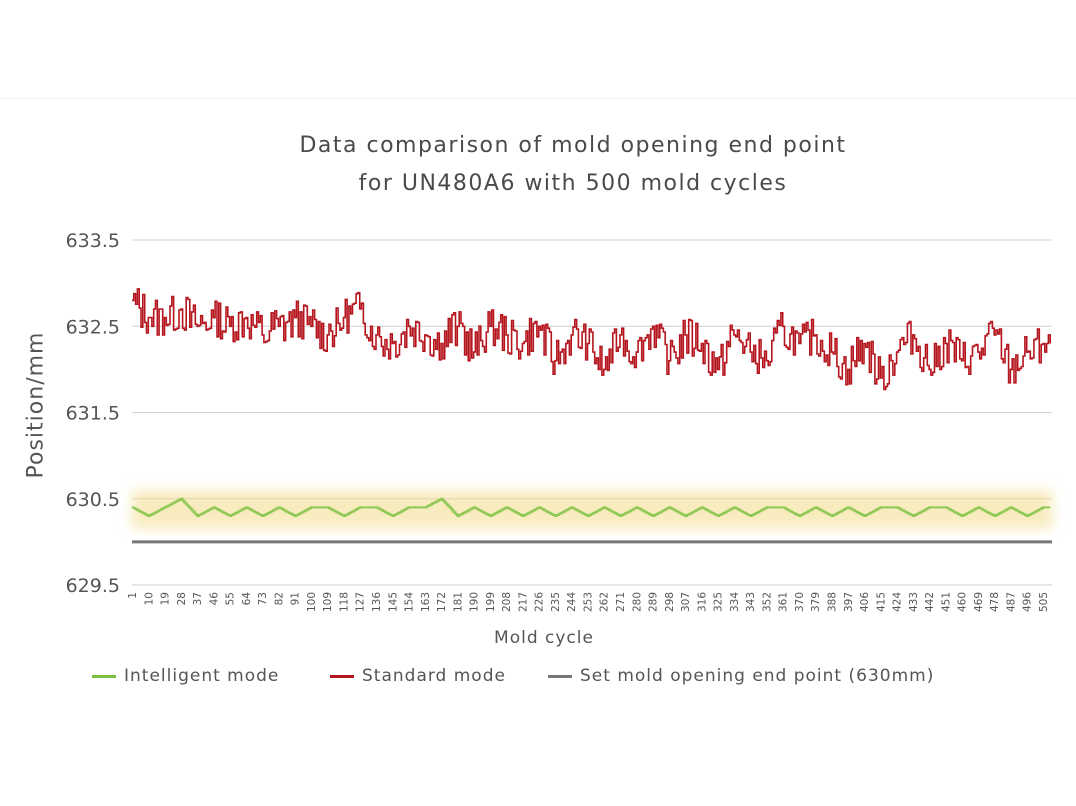  I want to click on x-tick-label: 136, so click(377, 602).